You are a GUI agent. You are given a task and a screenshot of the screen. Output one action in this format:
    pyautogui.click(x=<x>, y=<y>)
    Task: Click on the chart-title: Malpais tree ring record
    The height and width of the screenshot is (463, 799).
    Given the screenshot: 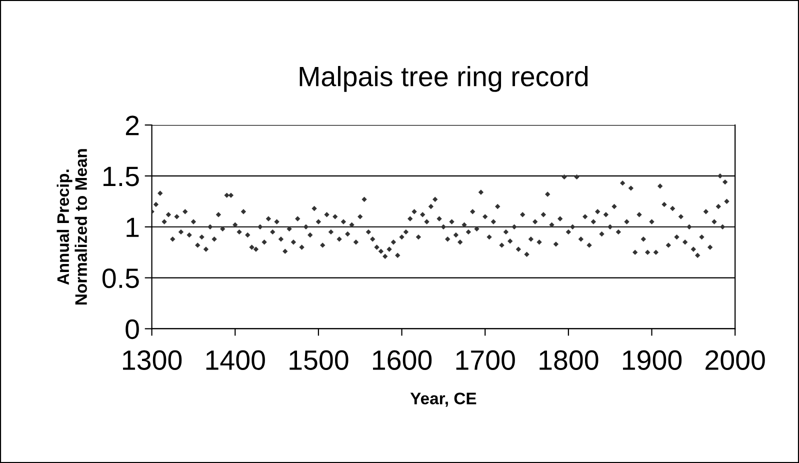 What is the action you would take?
    pyautogui.click(x=444, y=79)
    